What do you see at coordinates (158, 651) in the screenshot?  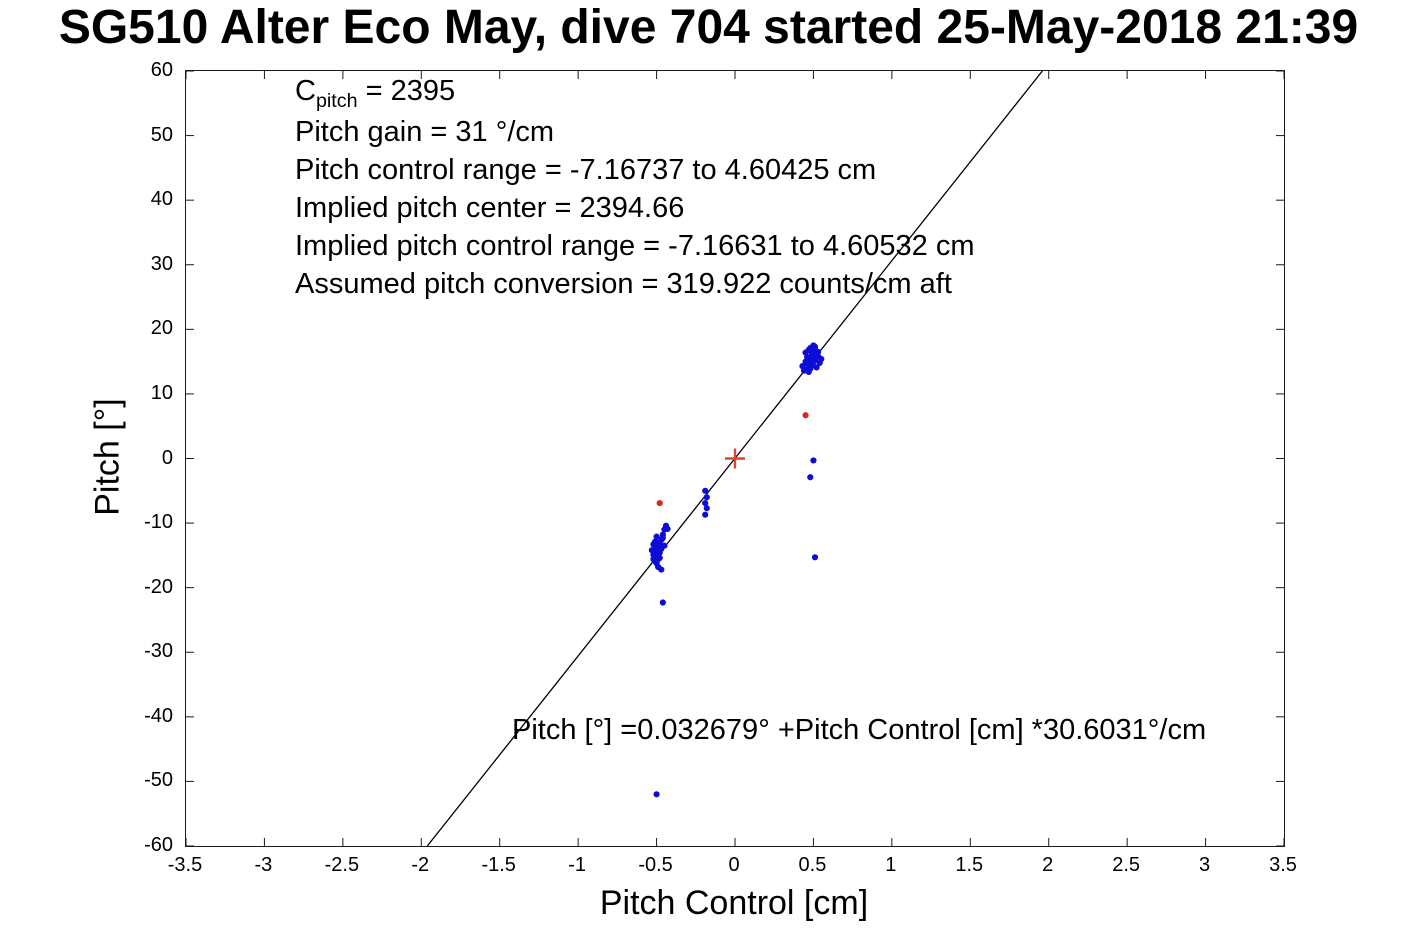 I see `y-tick-label: -30` at bounding box center [158, 651].